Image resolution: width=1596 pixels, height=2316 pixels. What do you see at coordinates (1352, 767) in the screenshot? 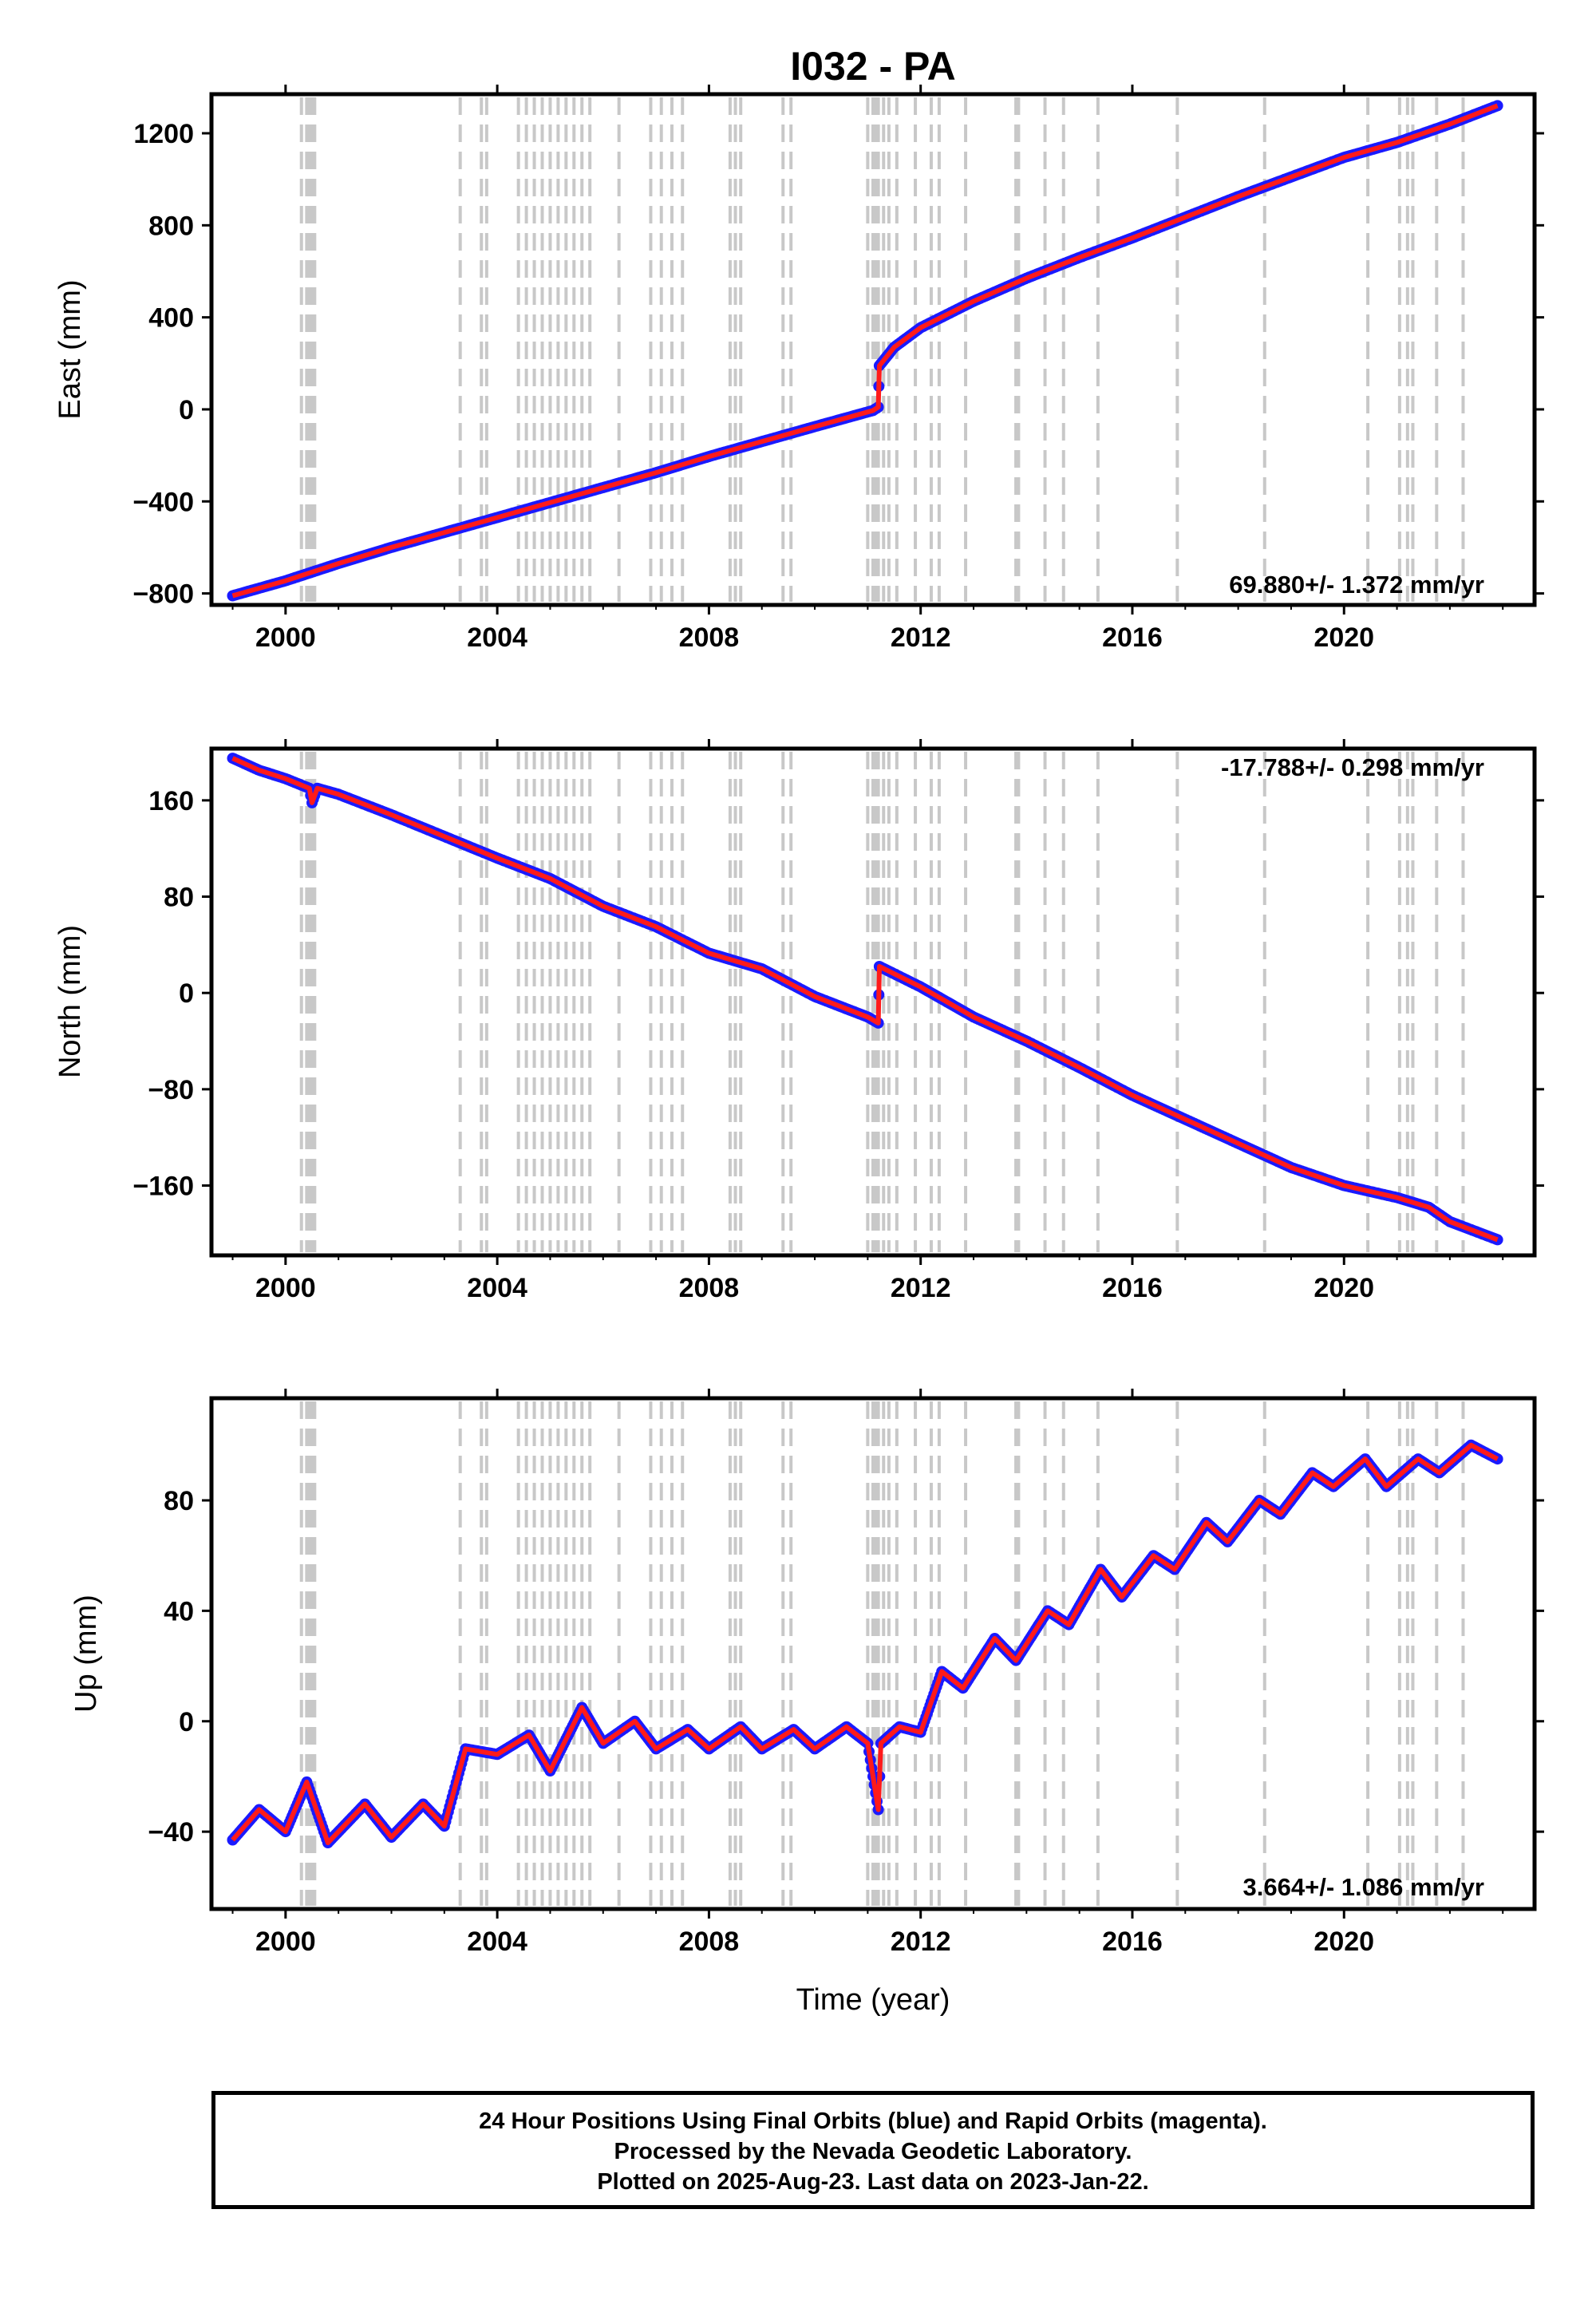
I see `north-rate-label: -17.788+/- 0.298 mm/yr` at bounding box center [1352, 767].